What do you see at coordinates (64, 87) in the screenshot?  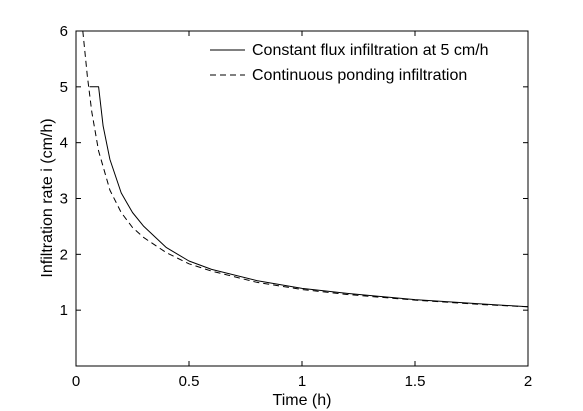 I see `y-tick-label: 5` at bounding box center [64, 87].